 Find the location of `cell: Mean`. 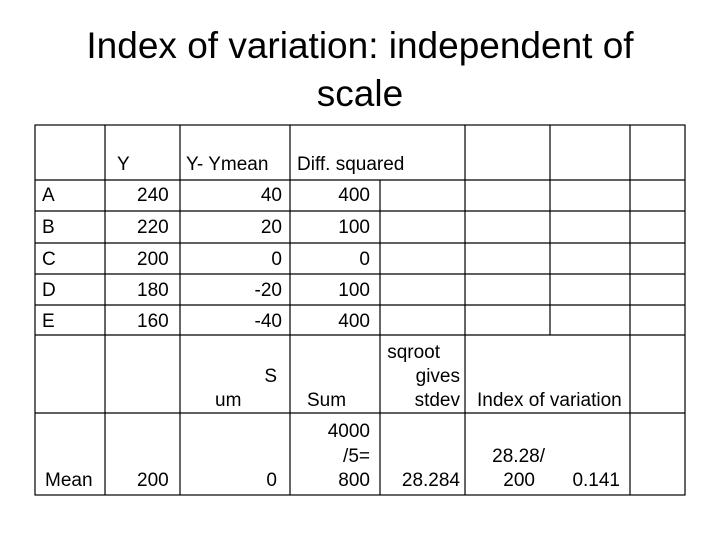

cell: Mean is located at coordinates (69, 480).